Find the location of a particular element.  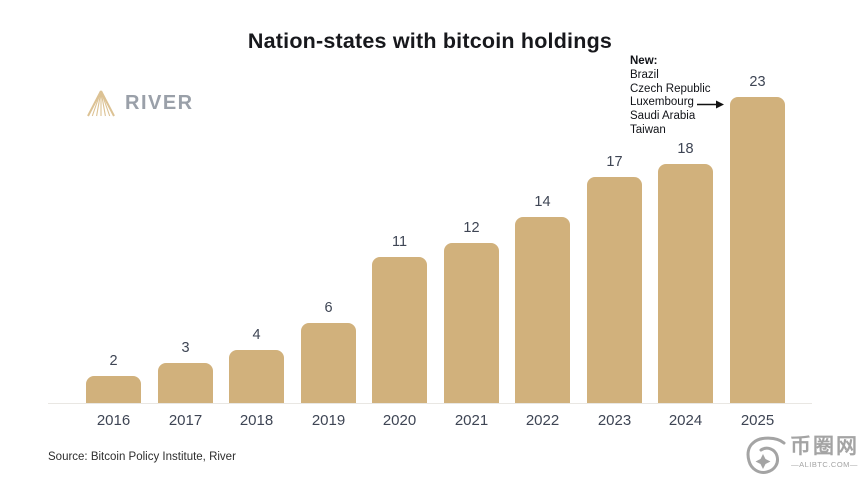

x-axis-tick-label: 2017 is located at coordinates (185, 420).